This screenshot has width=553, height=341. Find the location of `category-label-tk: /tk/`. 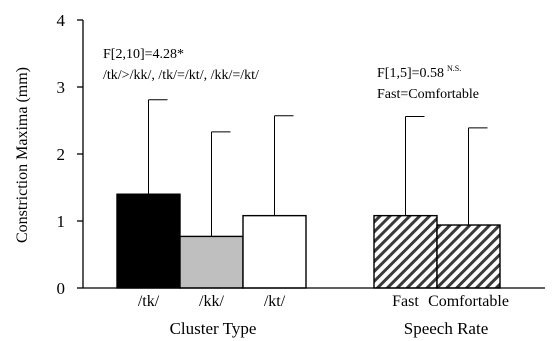

category-label-tk: /tk/ is located at coordinates (149, 301).